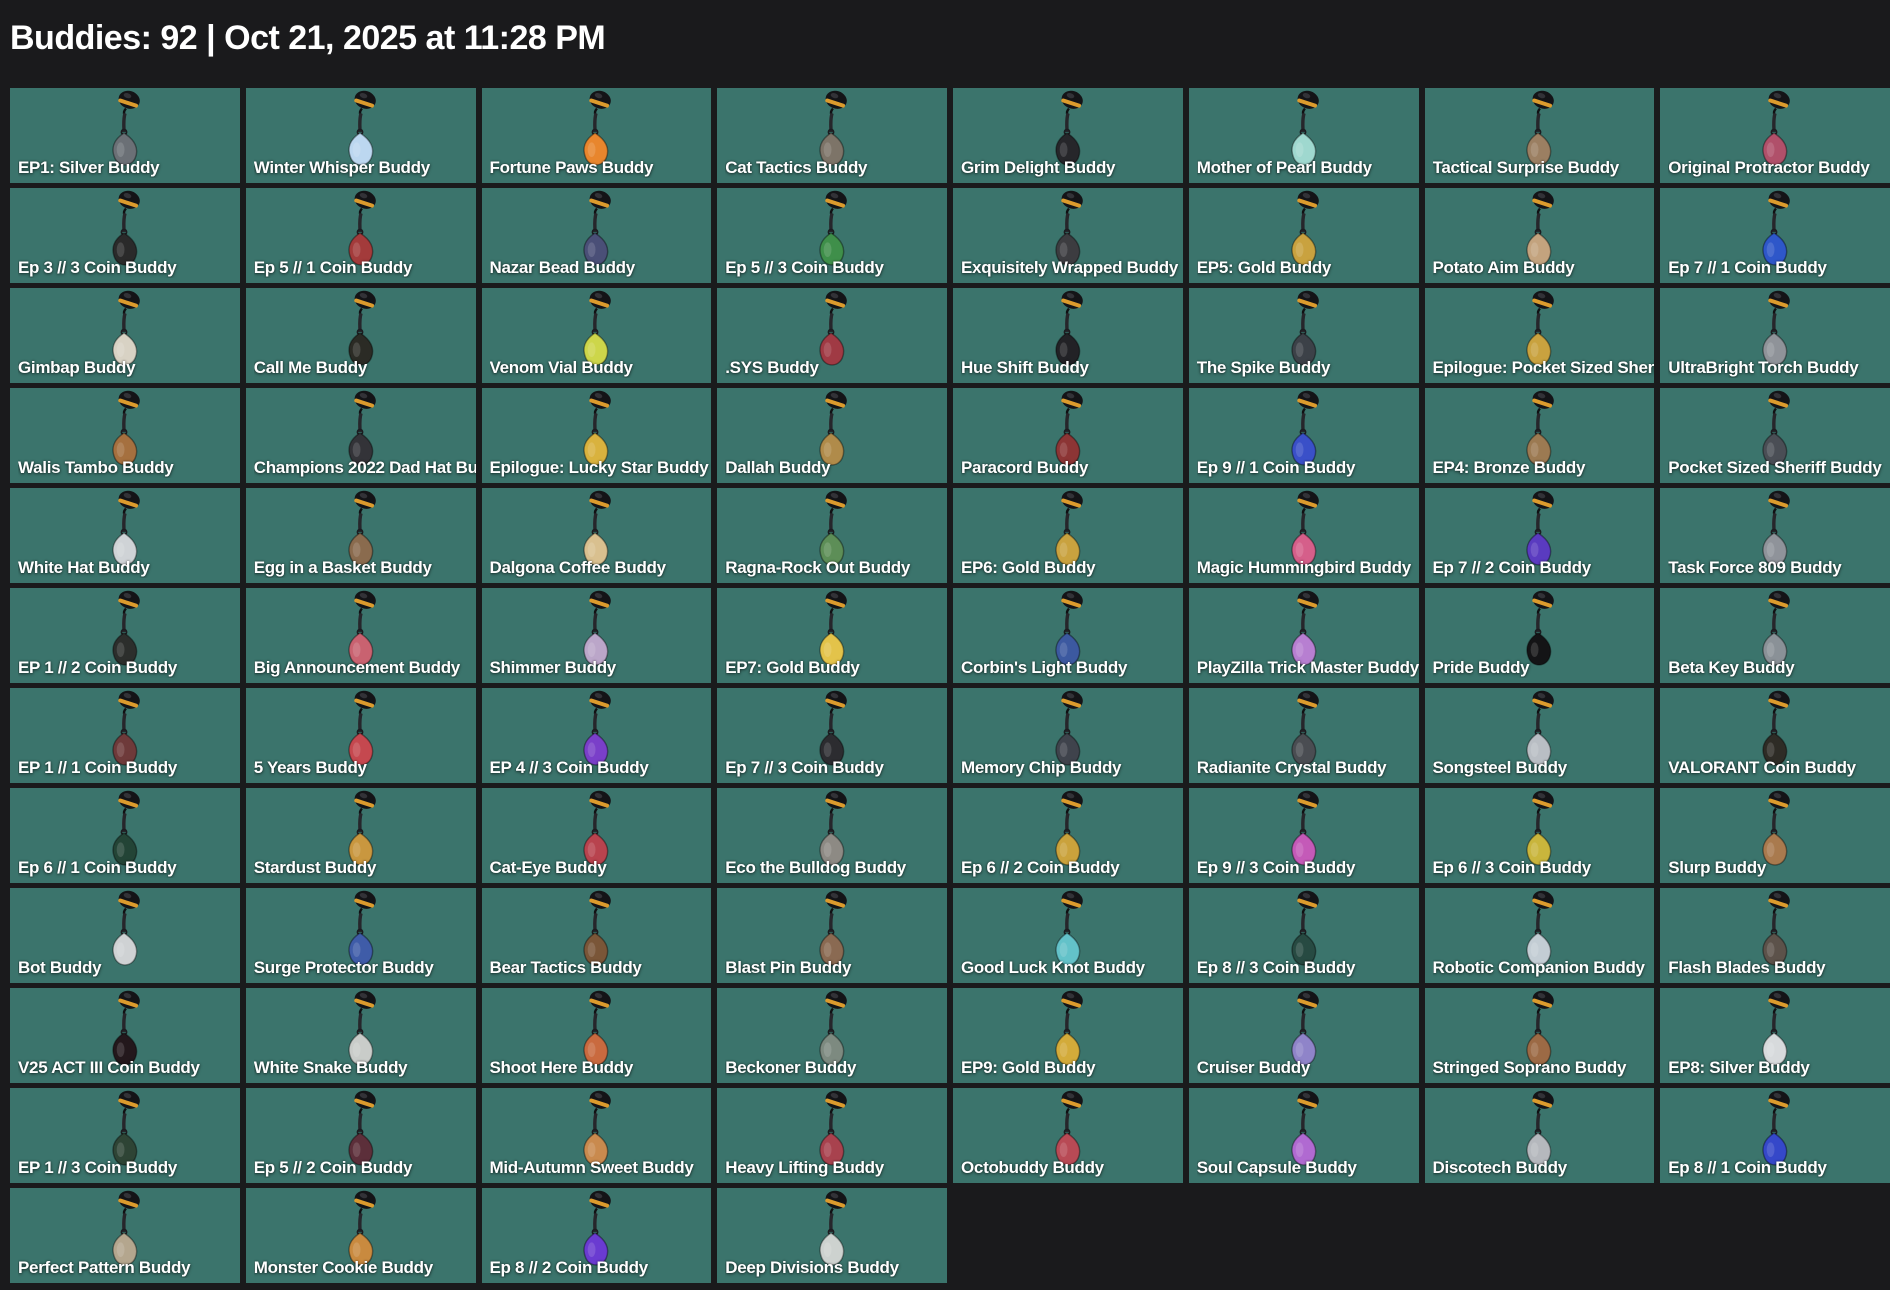 The width and height of the screenshot is (1890, 1290). What do you see at coordinates (125, 1135) in the screenshot?
I see `buddy-card: EP 1 // 3 Coin Buddy` at bounding box center [125, 1135].